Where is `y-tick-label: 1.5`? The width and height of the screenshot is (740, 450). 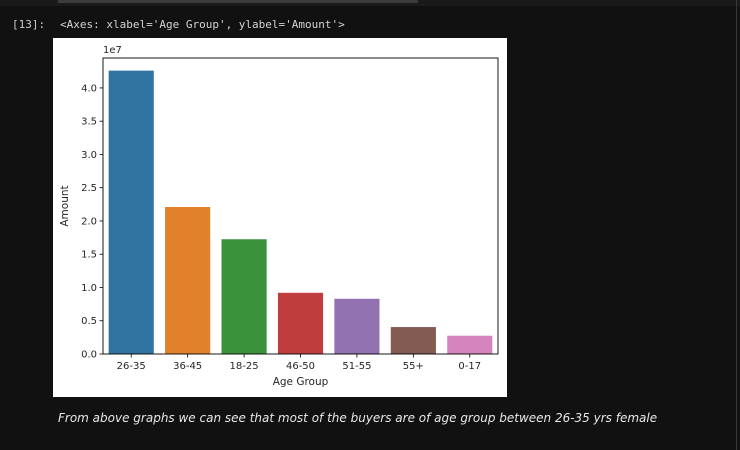
y-tick-label: 1.5 is located at coordinates (89, 255).